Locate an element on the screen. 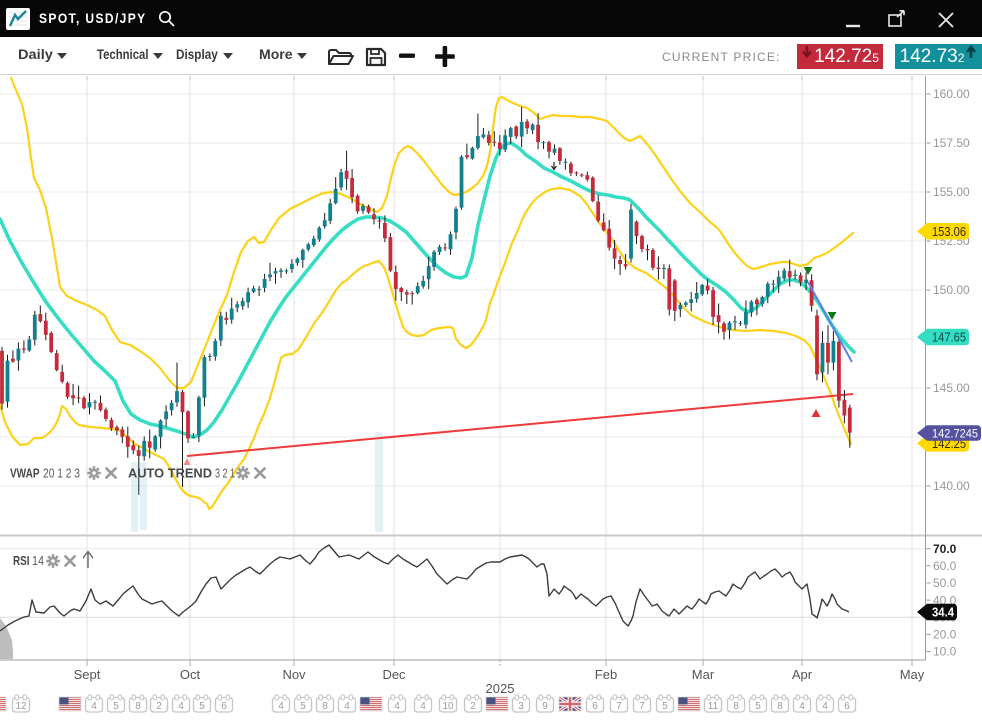 The width and height of the screenshot is (982, 721). svg-text: 12 is located at coordinates (21, 706).